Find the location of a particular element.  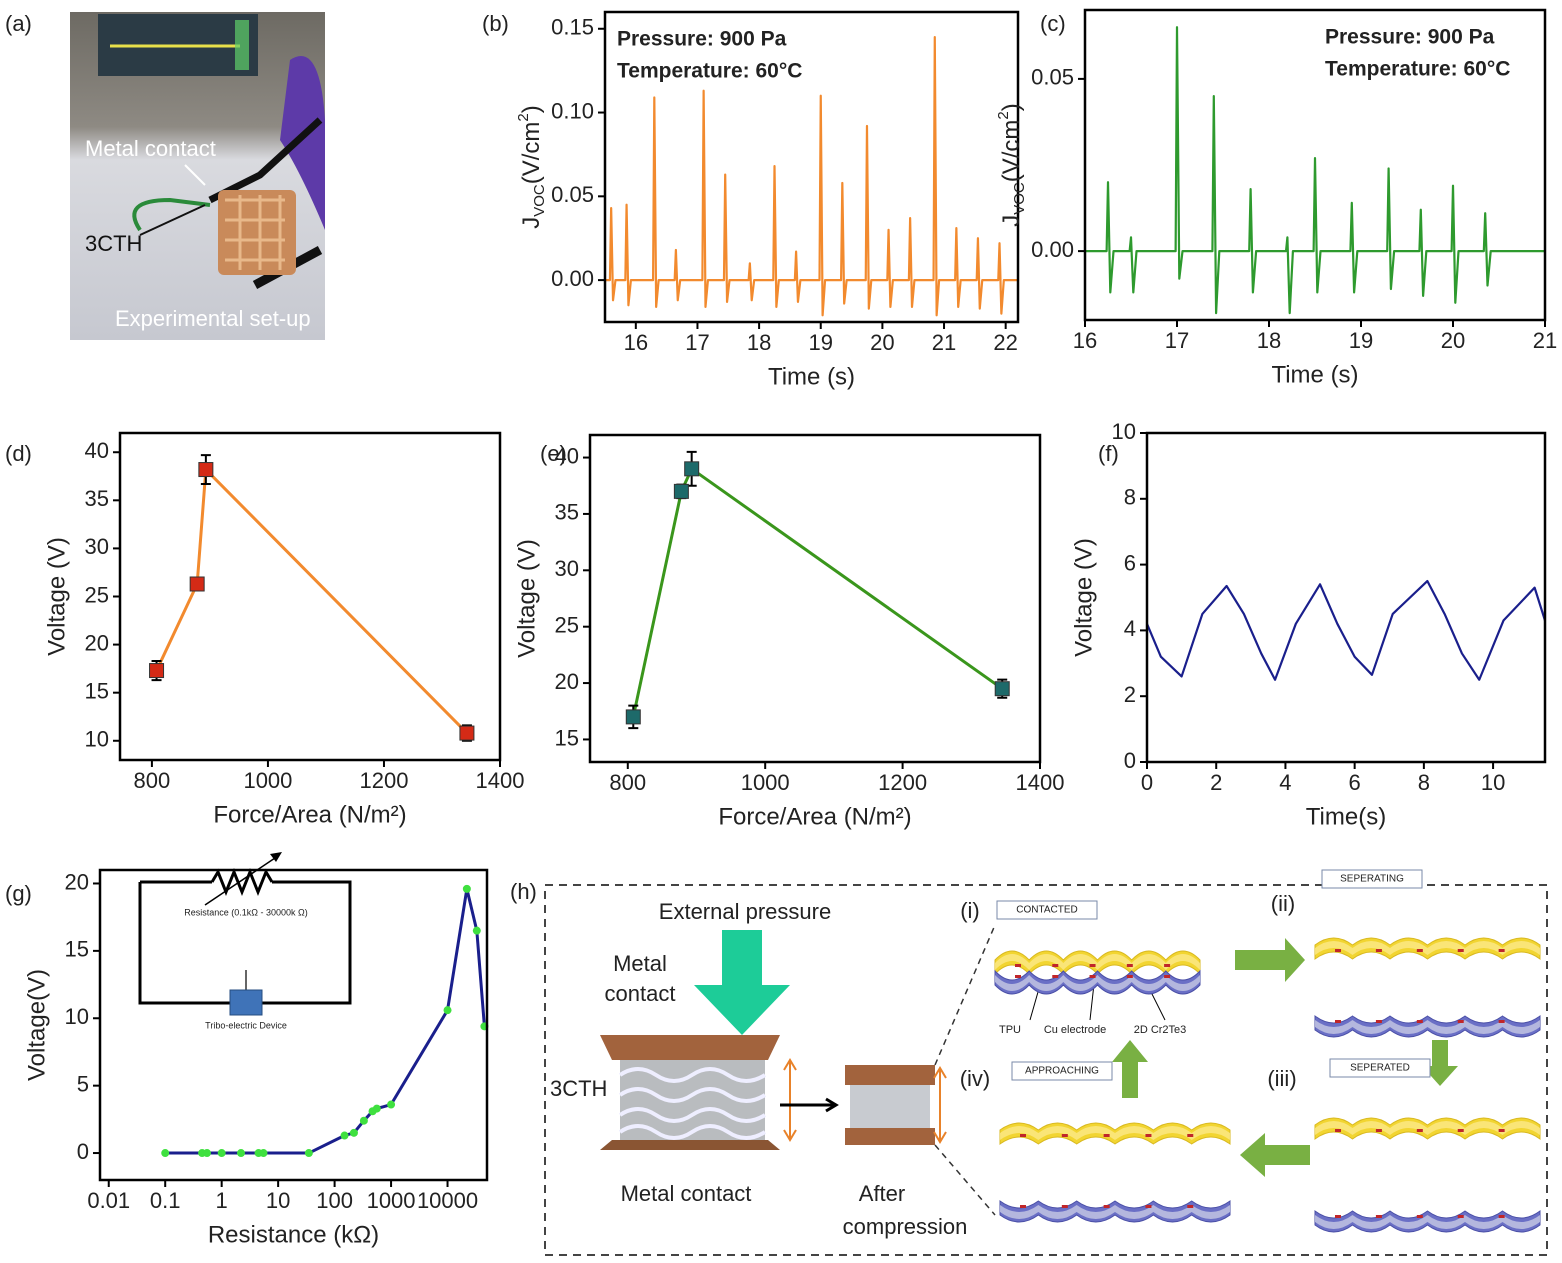

panel-label: (g) is located at coordinates (18, 893).